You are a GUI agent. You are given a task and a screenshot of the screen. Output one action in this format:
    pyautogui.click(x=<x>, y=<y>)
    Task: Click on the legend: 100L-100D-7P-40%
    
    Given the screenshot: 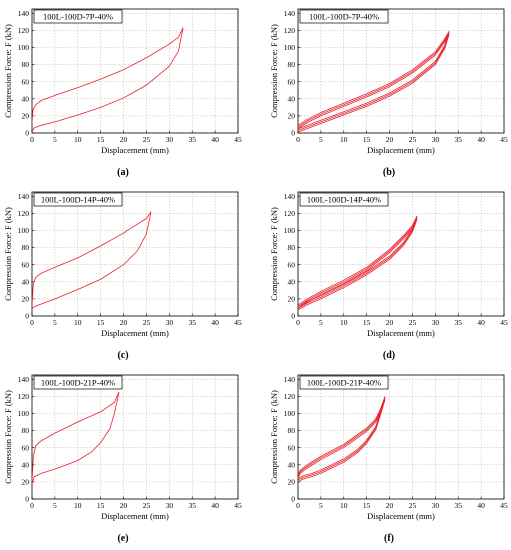 What is the action you would take?
    pyautogui.click(x=78, y=16)
    